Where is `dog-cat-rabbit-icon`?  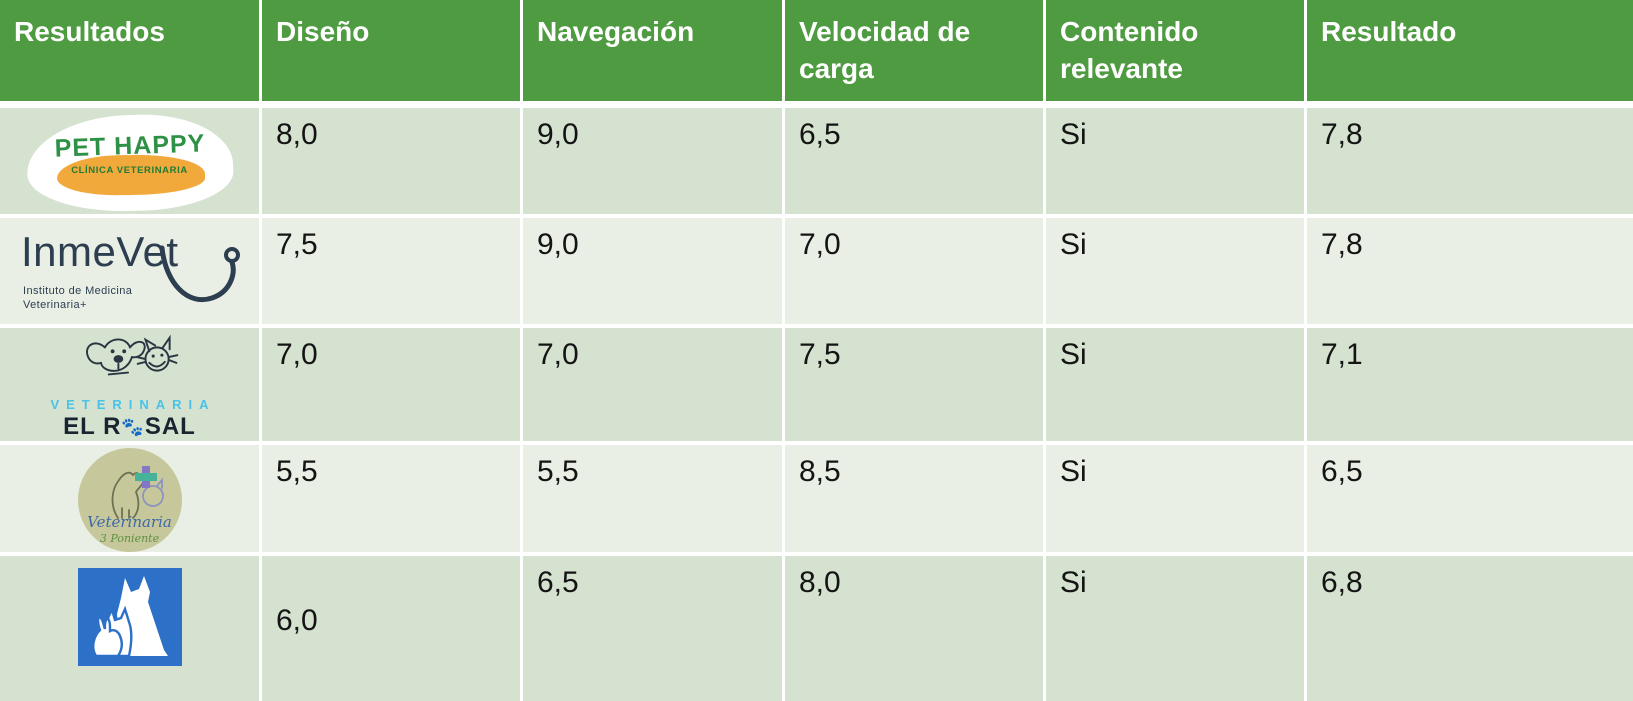
dog-cat-rabbit-icon is located at coordinates (129, 617).